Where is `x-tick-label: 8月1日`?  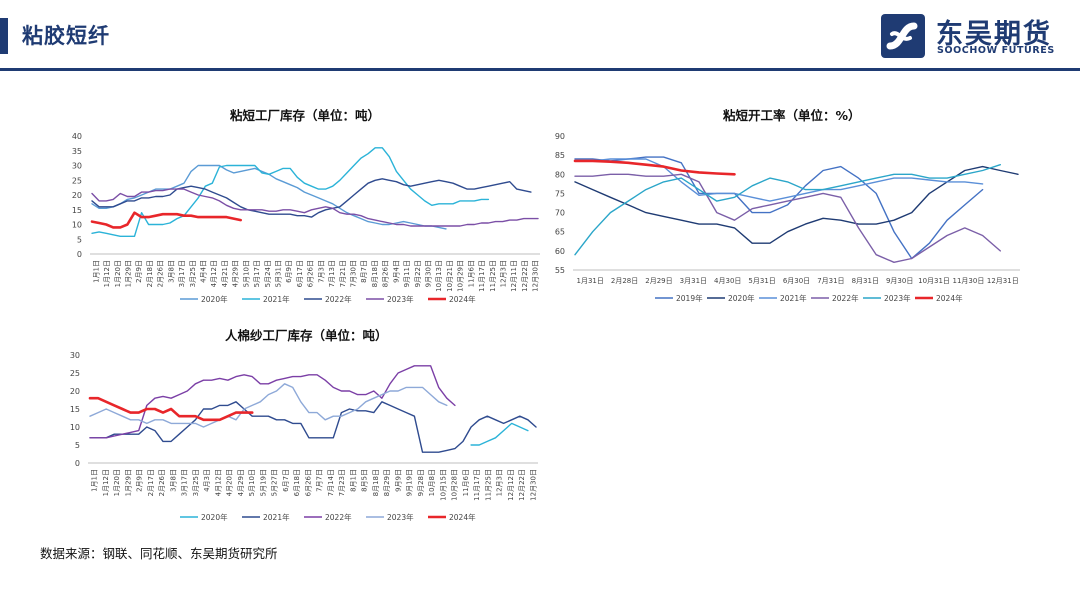
x-tick-label: 8月1日 is located at coordinates (353, 480).